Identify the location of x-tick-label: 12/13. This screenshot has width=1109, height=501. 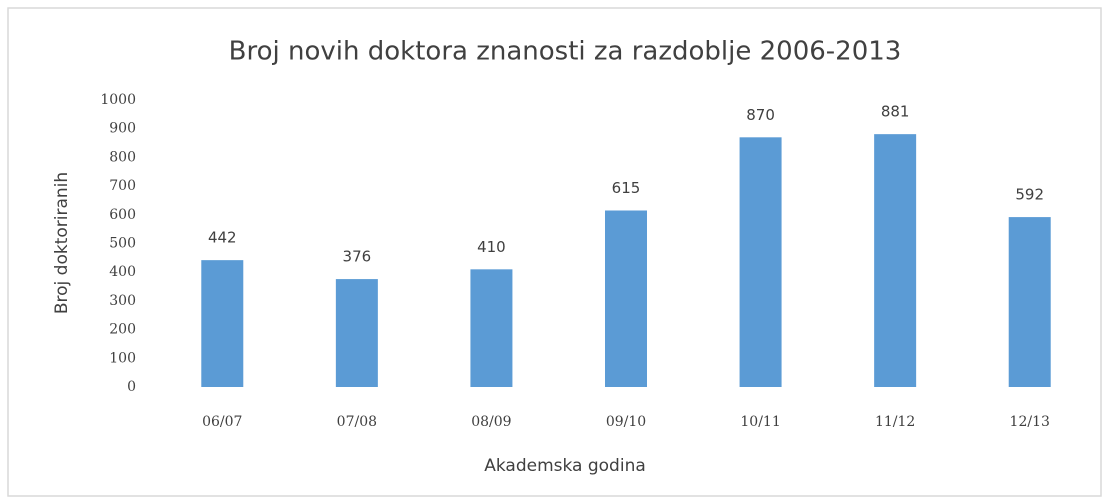
(1030, 422).